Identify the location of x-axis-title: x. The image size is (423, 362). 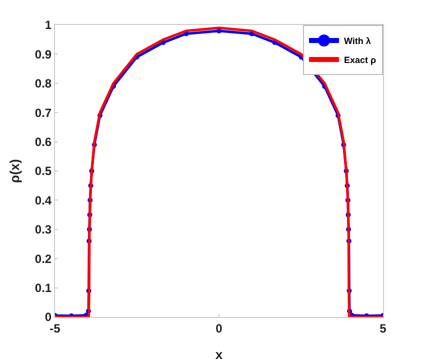
(219, 354).